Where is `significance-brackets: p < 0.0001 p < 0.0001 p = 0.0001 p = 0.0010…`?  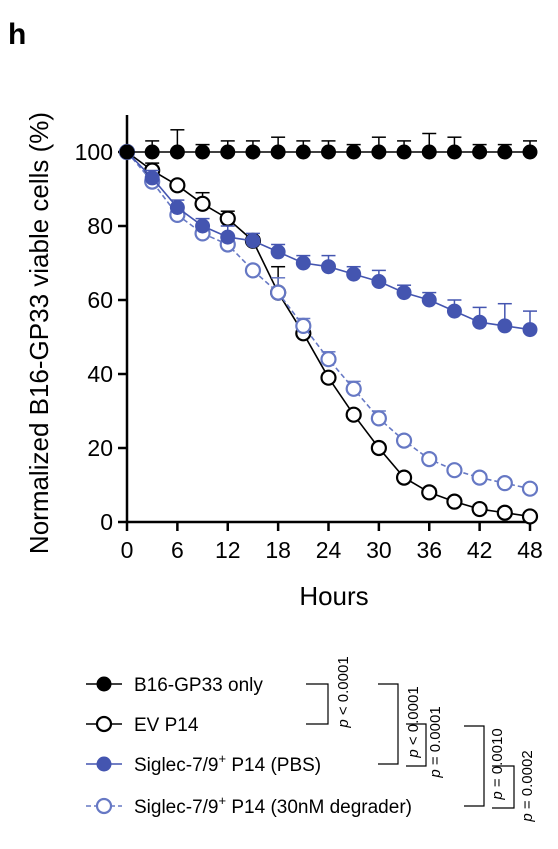
significance-brackets: p < 0.0001 p < 0.0001 p = 0.0001 p = 0.0010… is located at coordinates (421, 739).